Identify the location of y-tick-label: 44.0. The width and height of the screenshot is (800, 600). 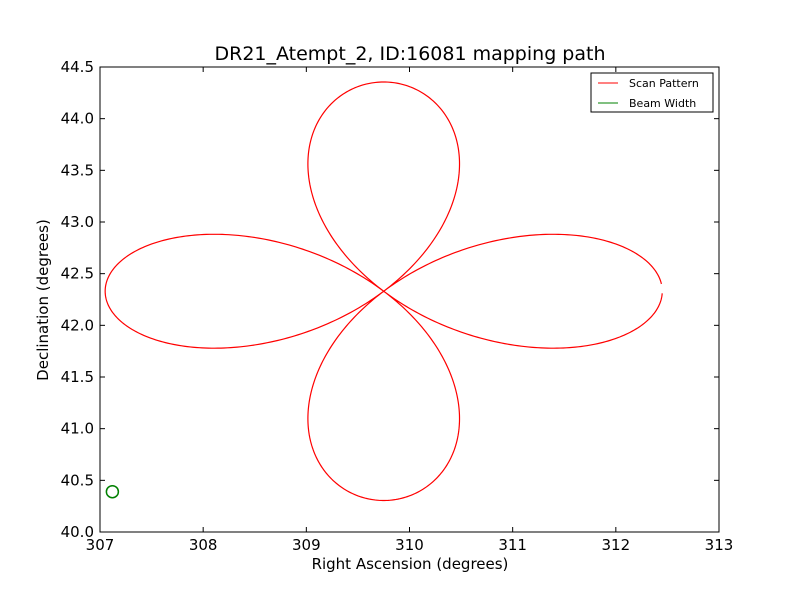
(77, 119).